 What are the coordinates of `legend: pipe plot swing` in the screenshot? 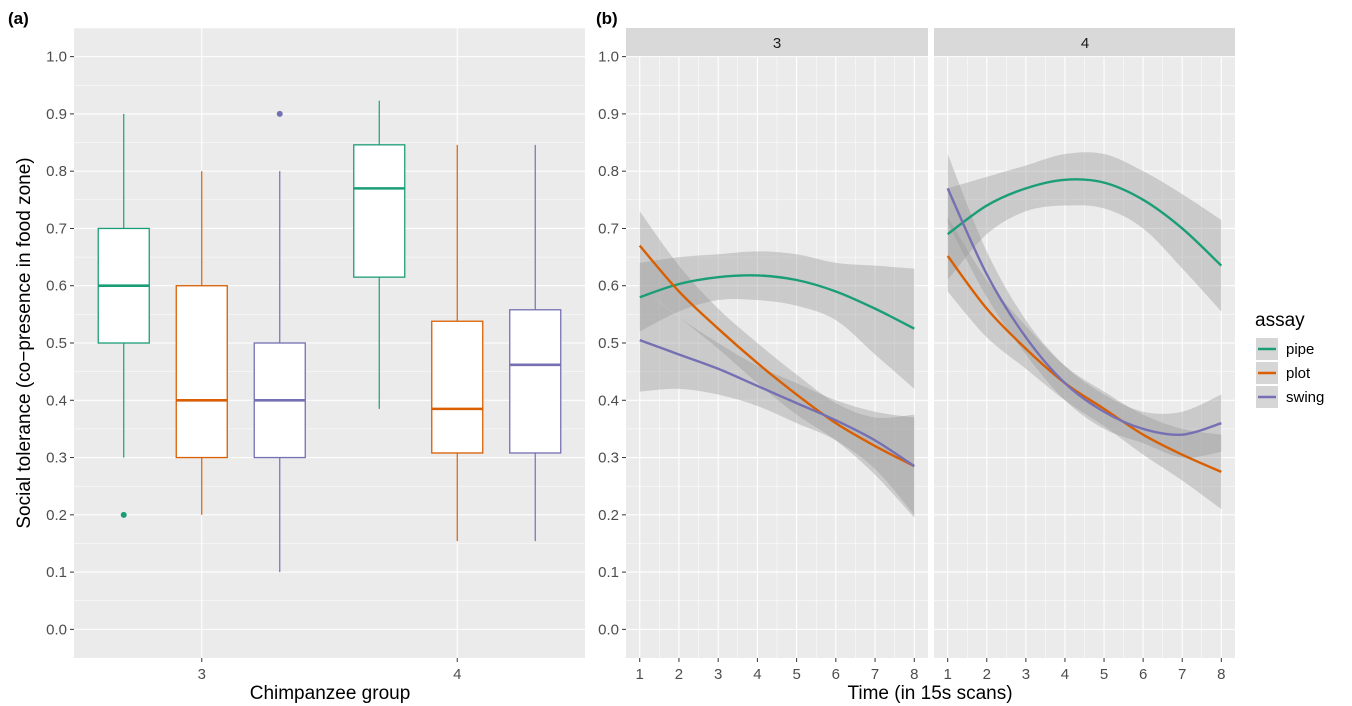 It's located at (1290, 373).